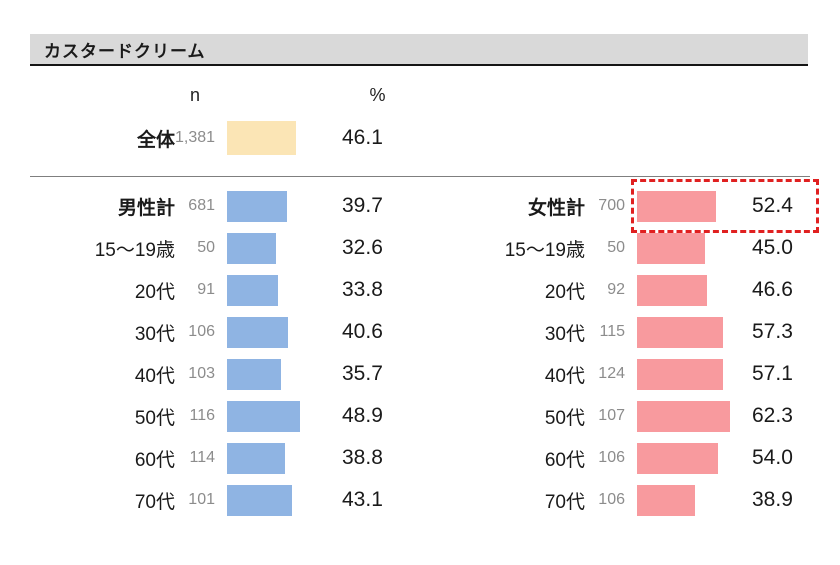 The width and height of the screenshot is (840, 565). What do you see at coordinates (772, 289) in the screenshot?
I see `row-percent: 46.6` at bounding box center [772, 289].